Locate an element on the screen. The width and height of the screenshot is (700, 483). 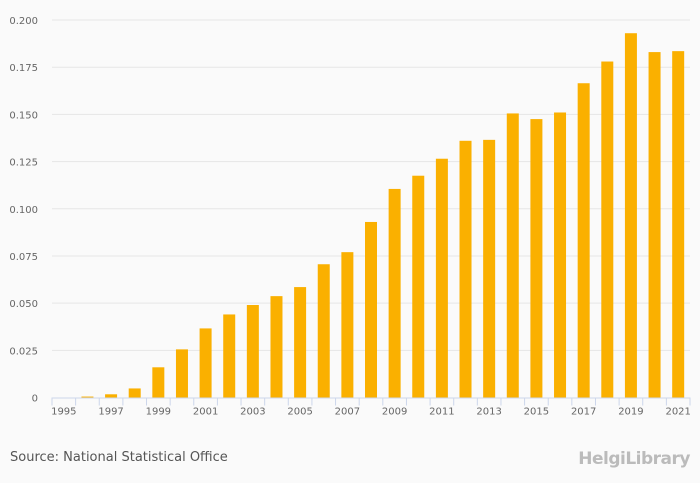
bar-2014 is located at coordinates (512, 255).